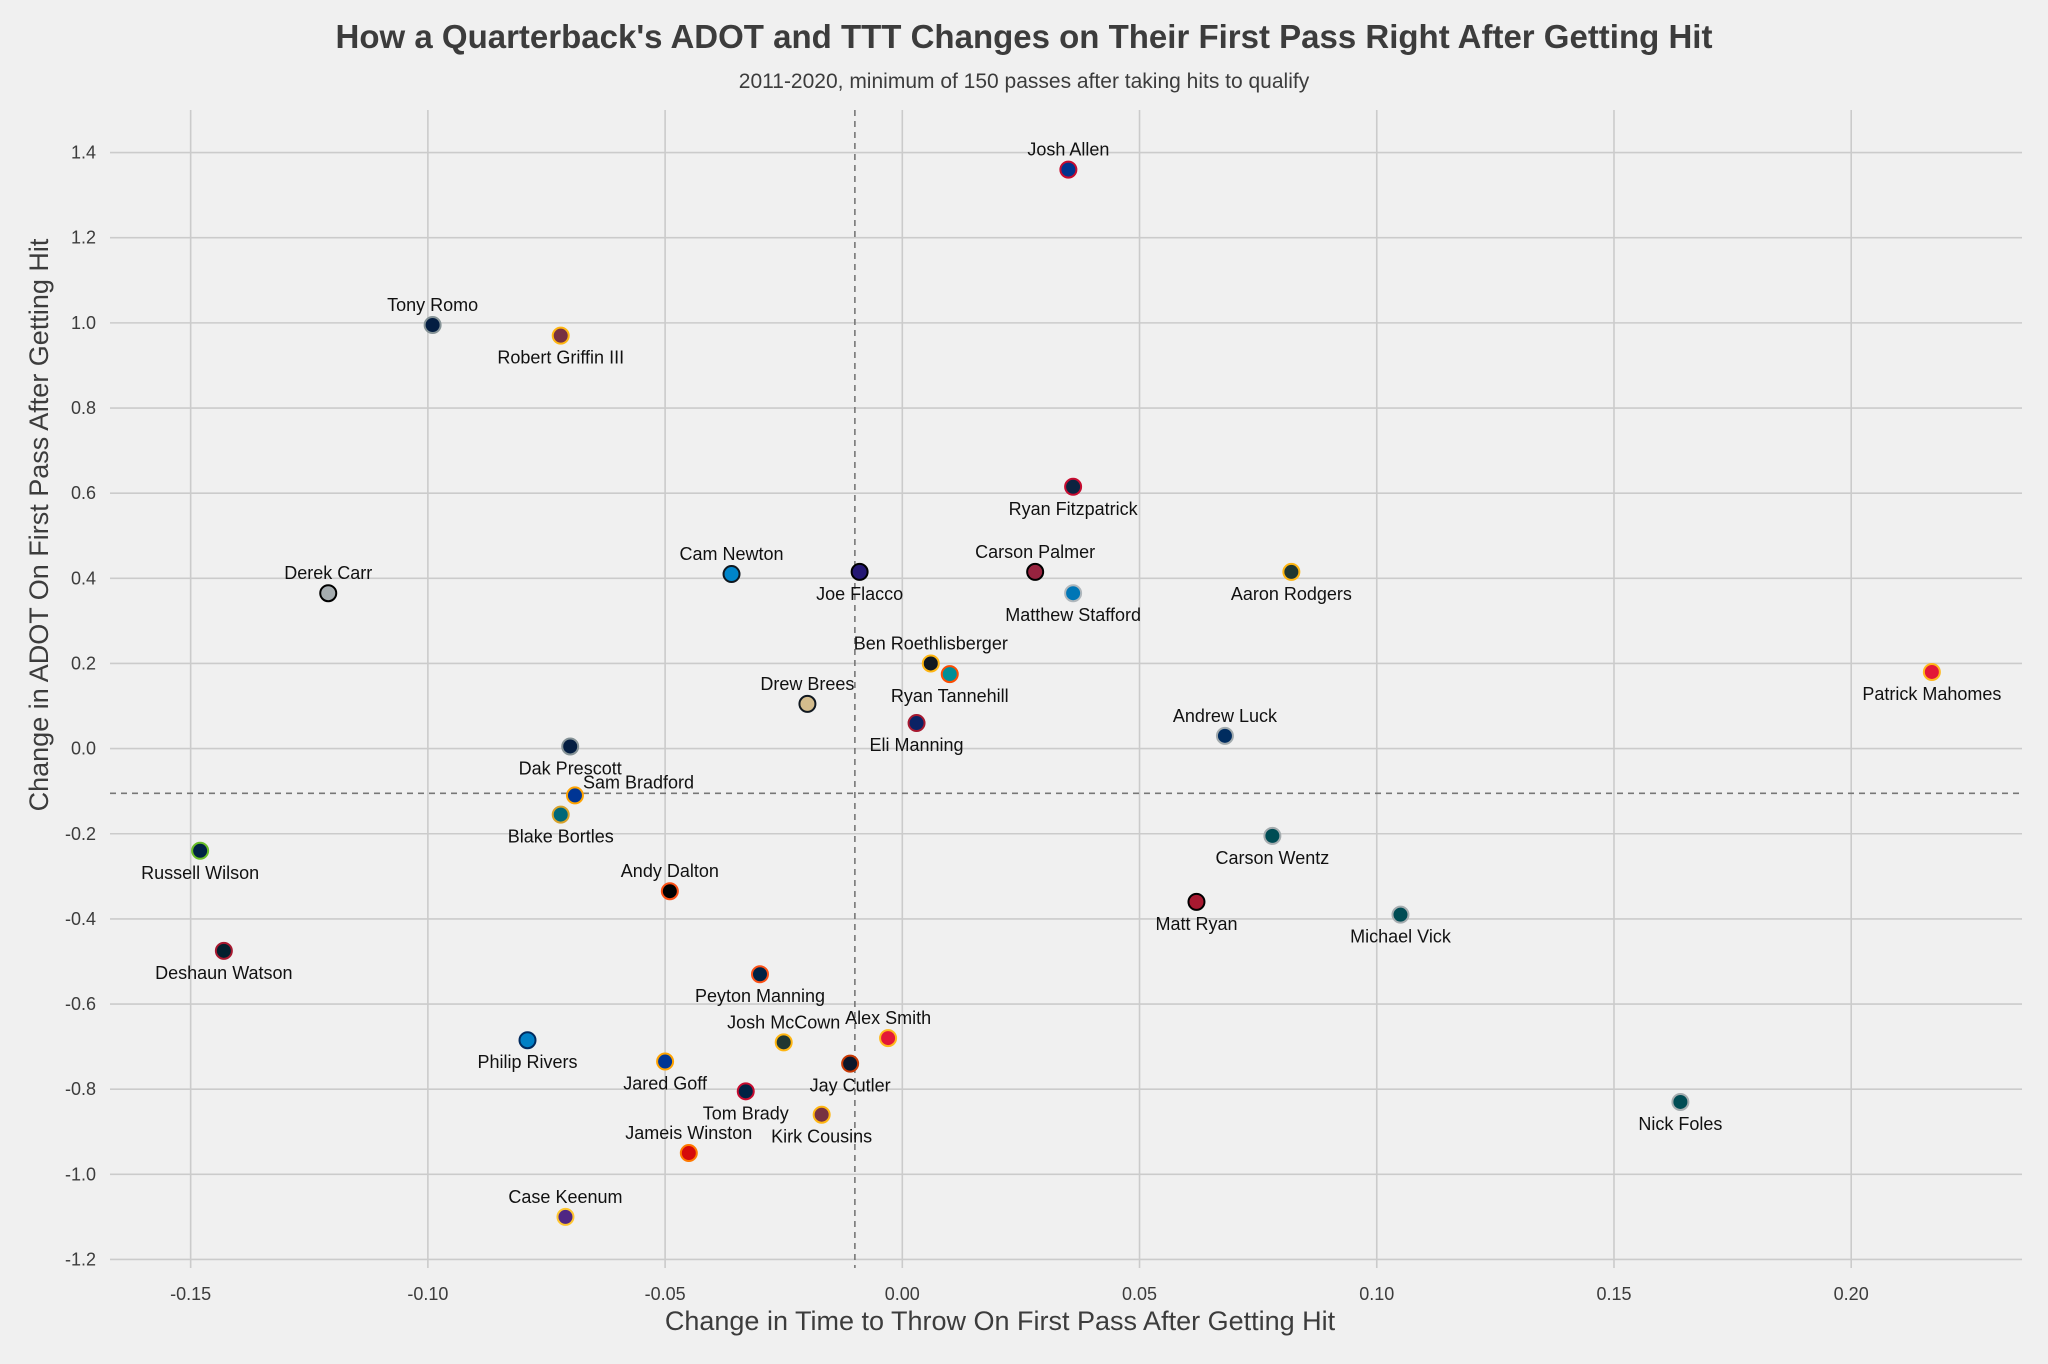 This screenshot has width=2048, height=1364. I want to click on point-label: Ryan Fitzpatrick, so click(1074, 509).